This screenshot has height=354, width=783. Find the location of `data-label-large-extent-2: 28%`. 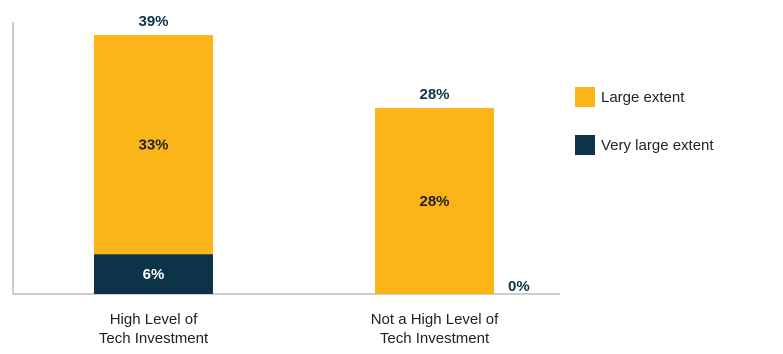

data-label-large-extent-2: 28% is located at coordinates (434, 201).